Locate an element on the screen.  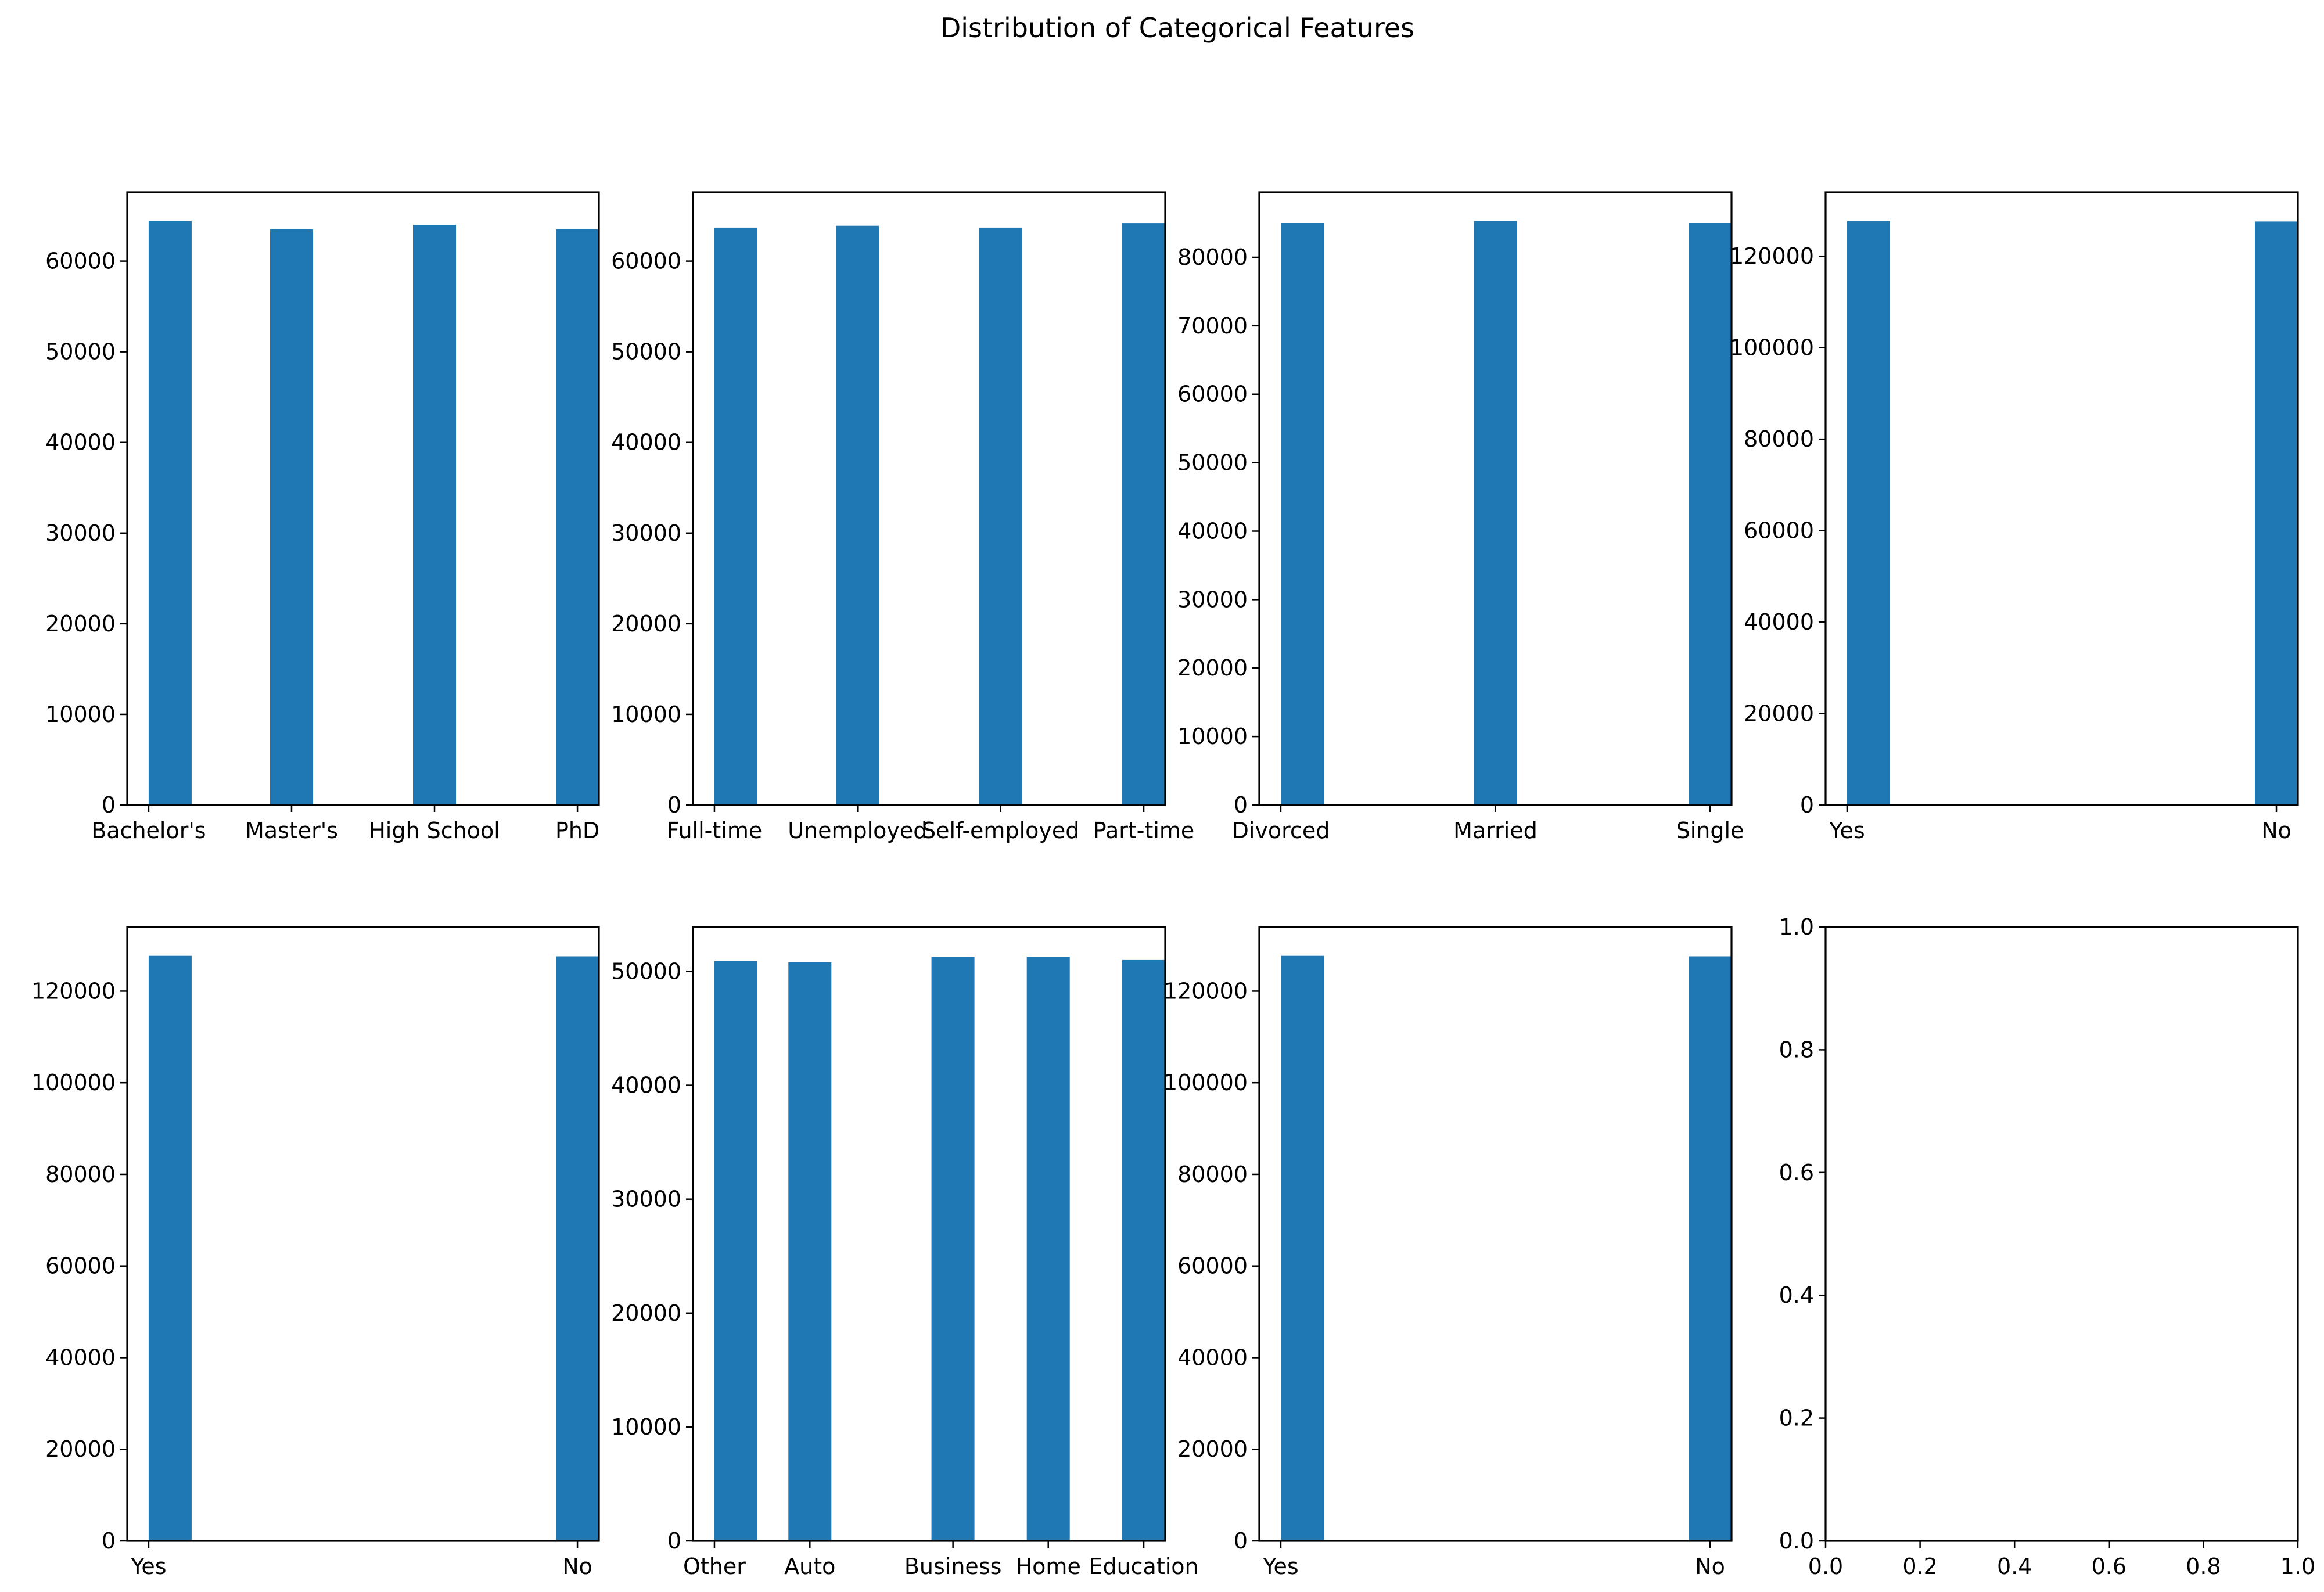
x-tick-label: Other is located at coordinates (714, 1566).